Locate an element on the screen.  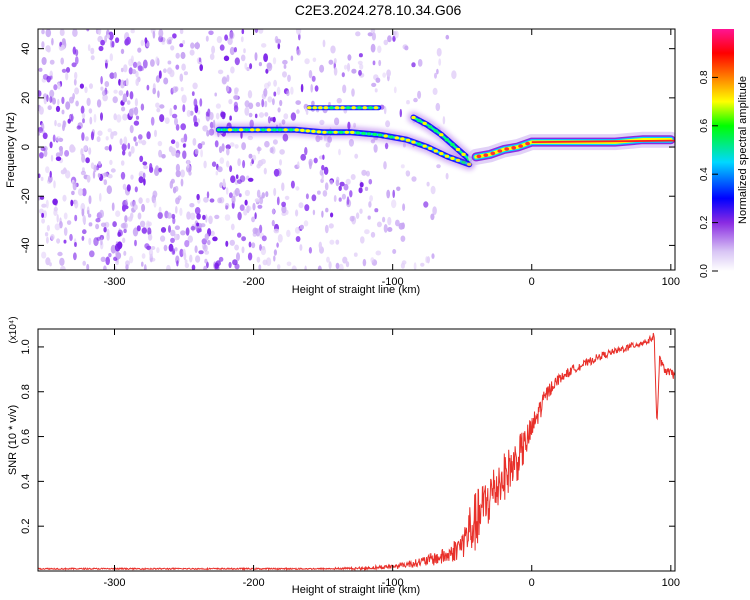
tone-peak is located at coordinates (507, 149).